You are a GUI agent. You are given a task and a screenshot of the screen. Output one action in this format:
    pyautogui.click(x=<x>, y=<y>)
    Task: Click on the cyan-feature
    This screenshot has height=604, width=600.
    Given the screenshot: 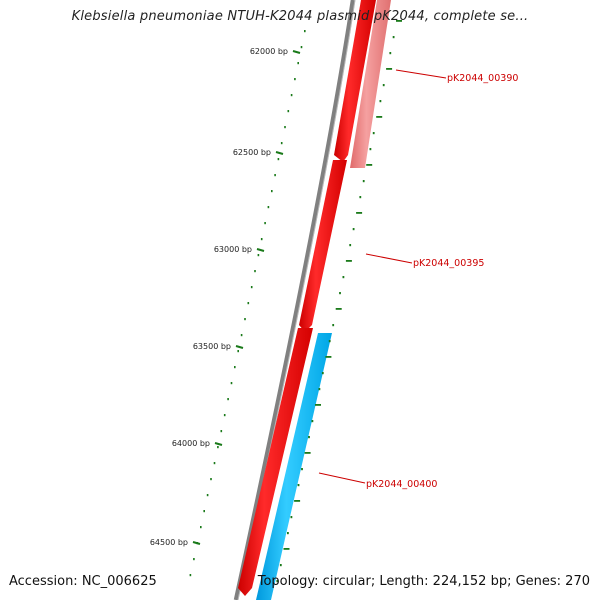 What is the action you would take?
    pyautogui.click(x=294, y=466)
    